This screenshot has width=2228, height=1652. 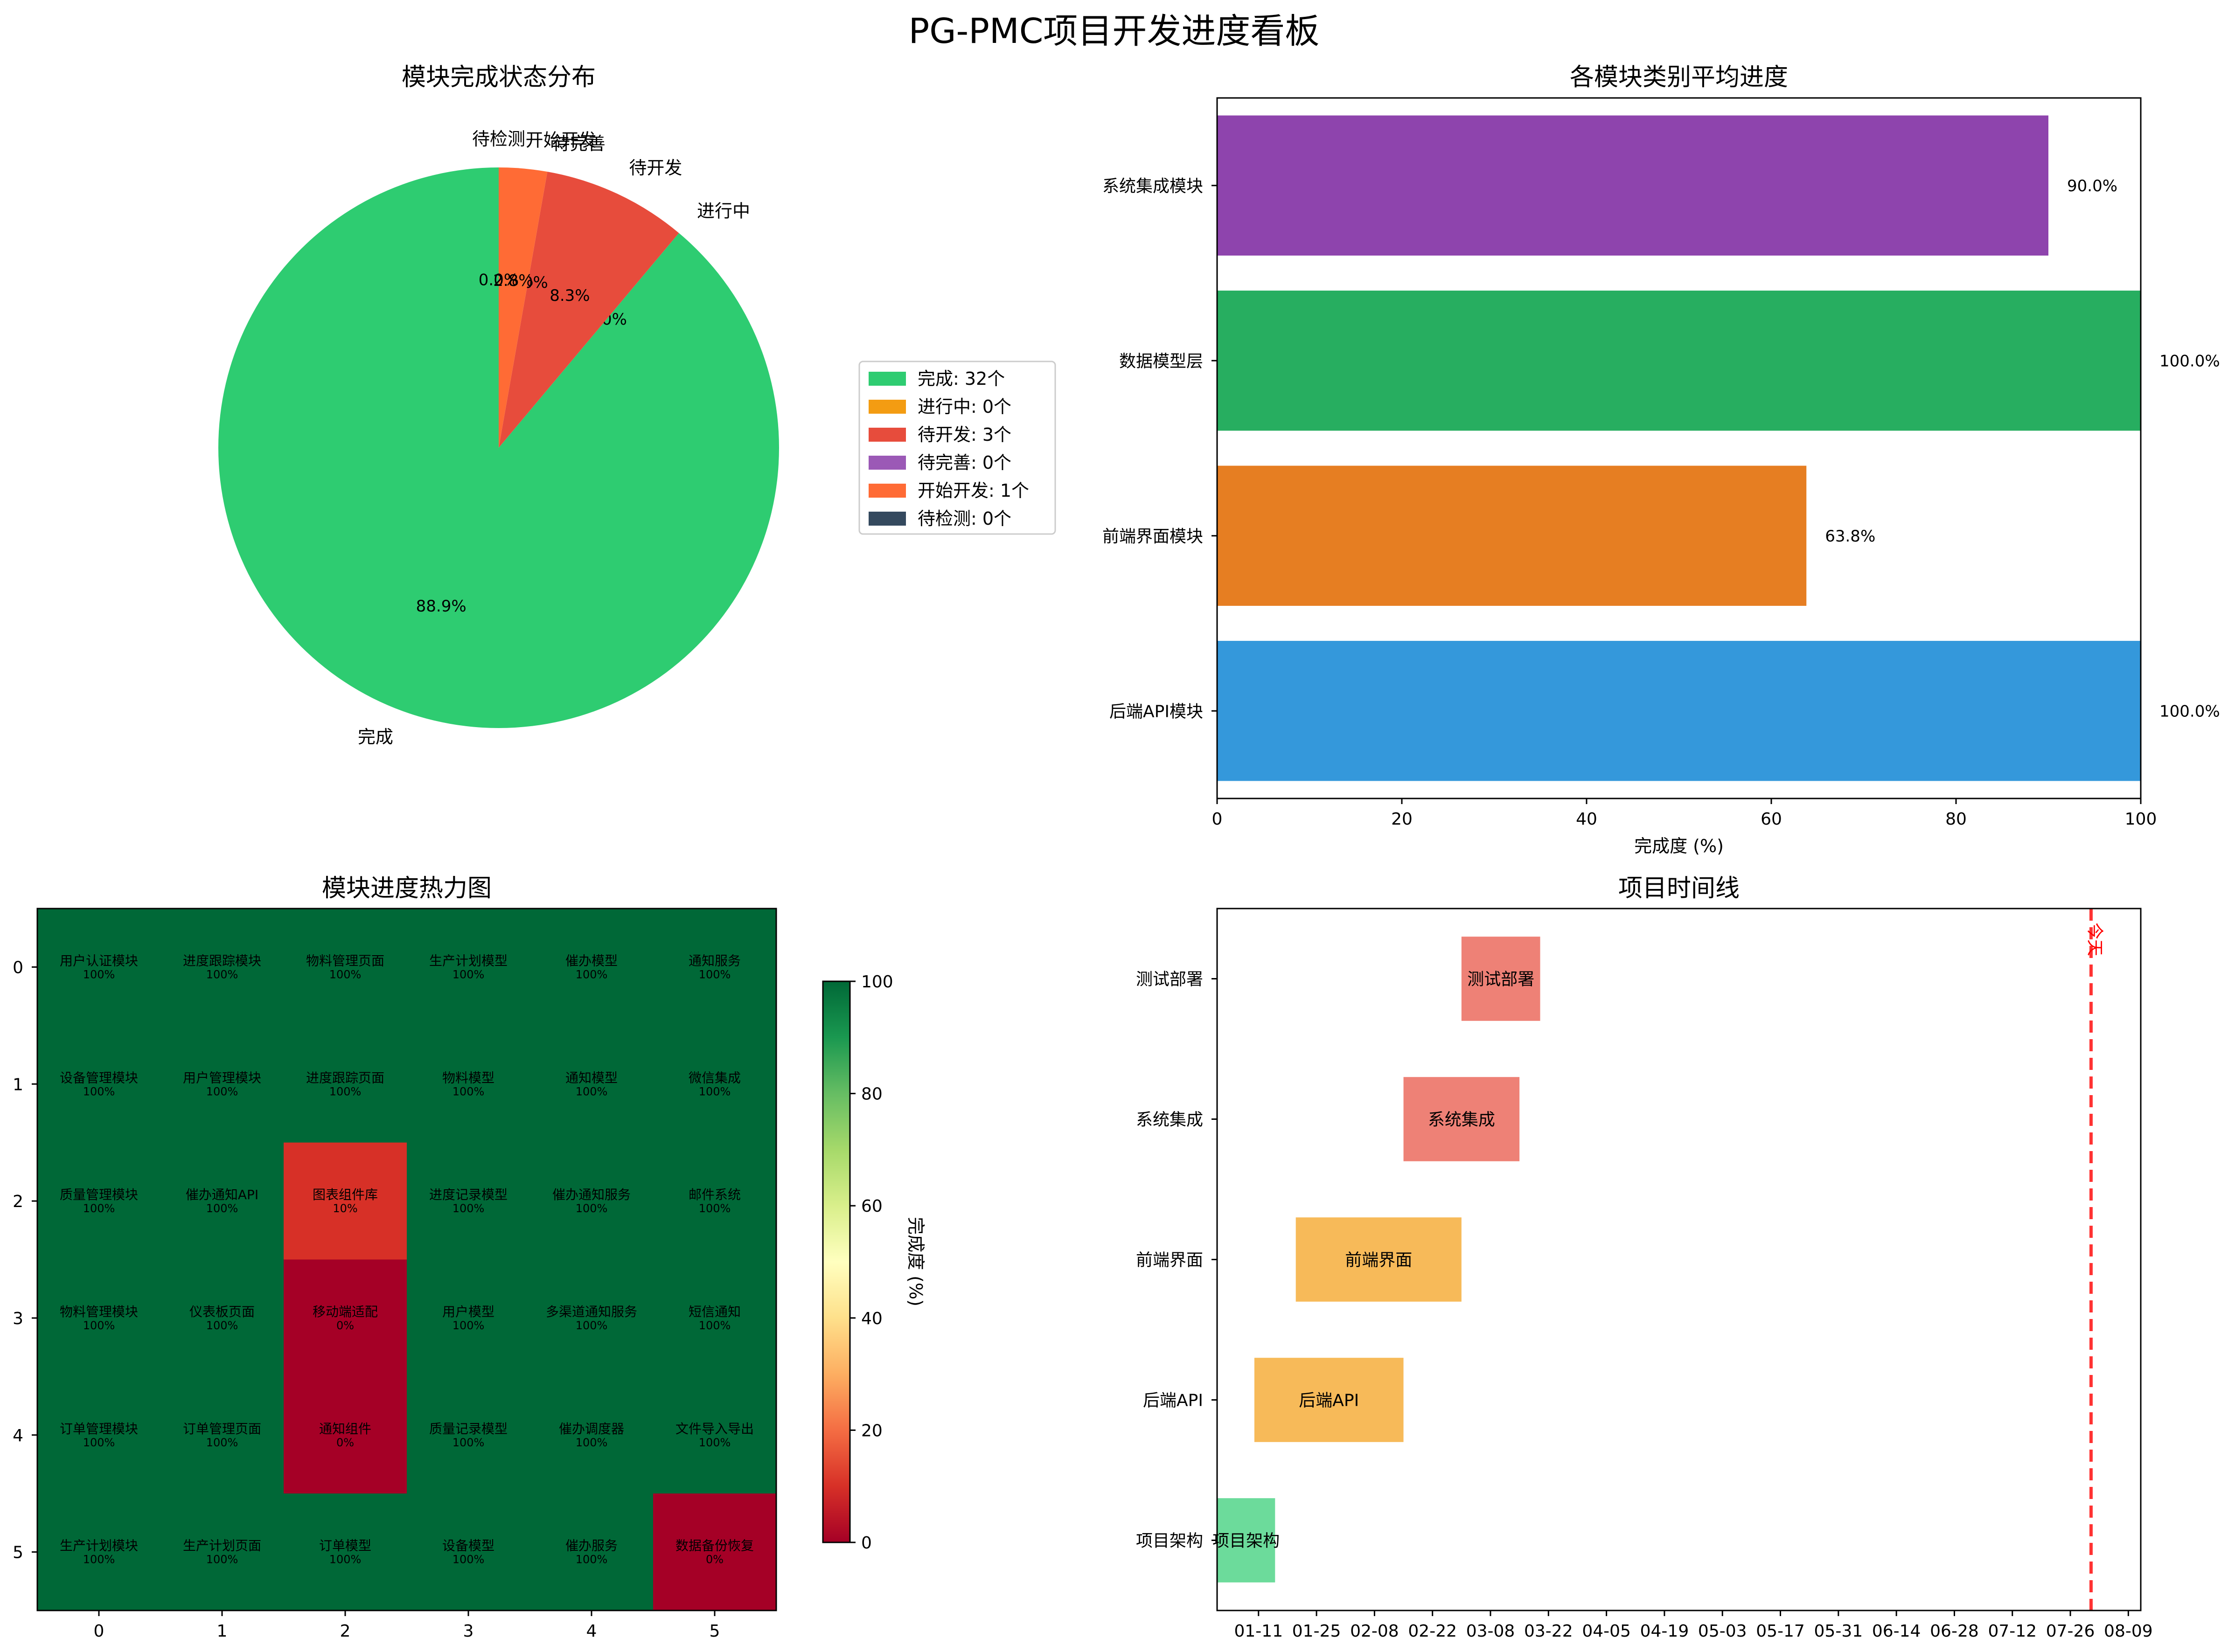 What do you see at coordinates (222, 1078) in the screenshot?
I see `heatmap-cell-name-1-1: 用户管理模块` at bounding box center [222, 1078].